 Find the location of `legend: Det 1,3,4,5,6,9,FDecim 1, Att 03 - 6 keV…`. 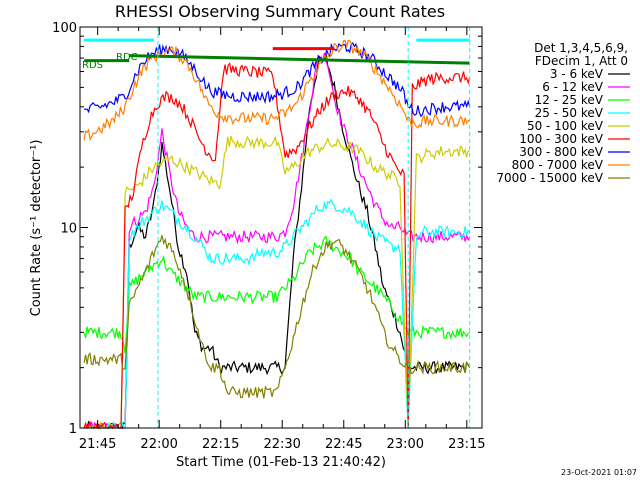

legend: Det 1,3,4,5,6,9,FDecim 1, Att 03 - 6 keV… is located at coordinates (563, 113).